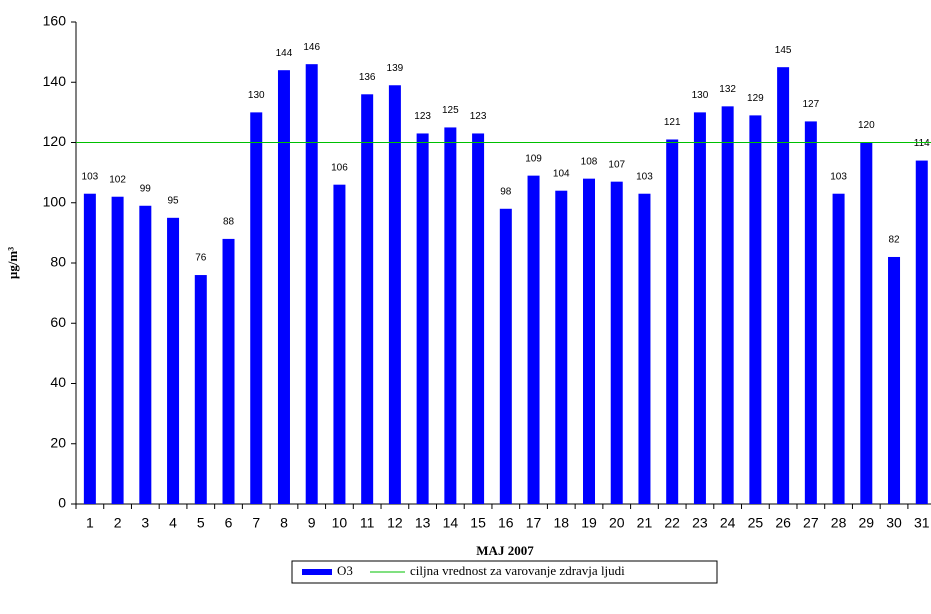 Image resolution: width=931 pixels, height=614 pixels. What do you see at coordinates (672, 523) in the screenshot?
I see `x-tick-label: 22` at bounding box center [672, 523].